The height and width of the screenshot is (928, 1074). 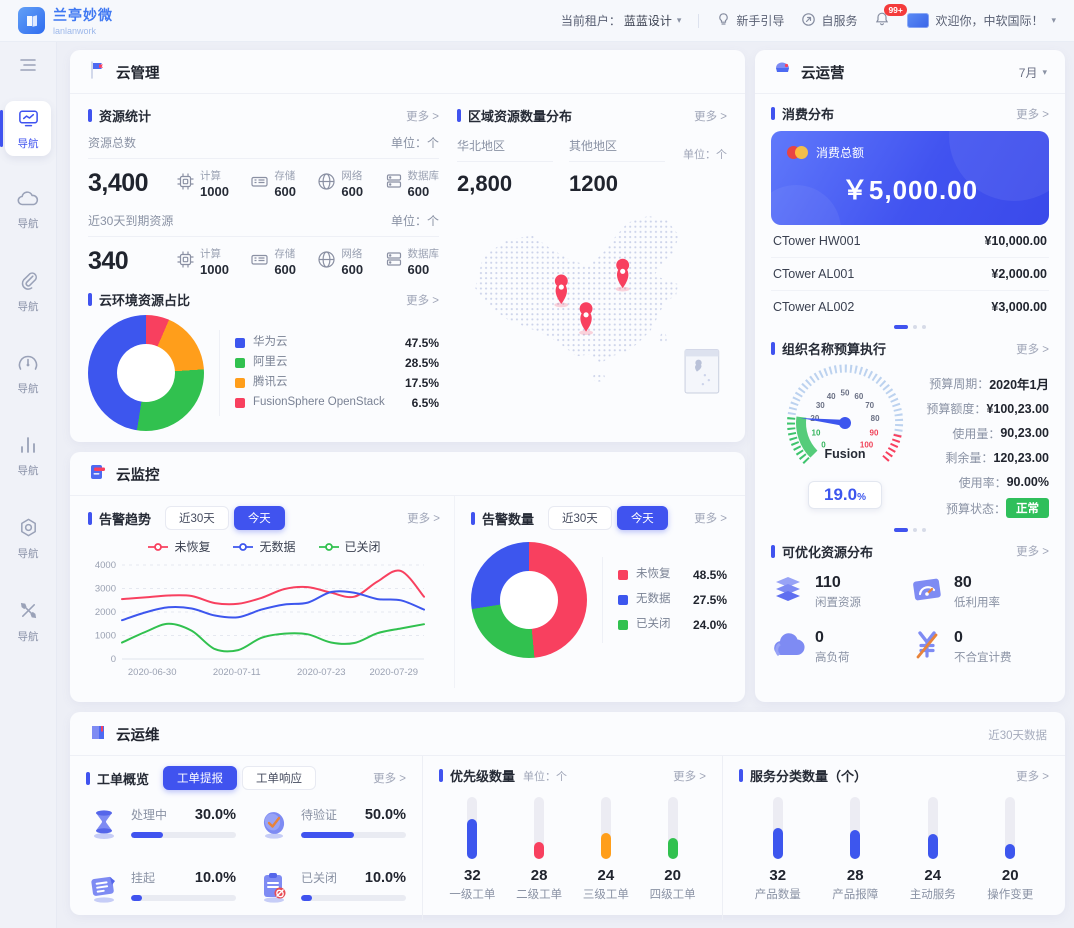 What do you see at coordinates (981, 20) in the screenshot?
I see `user-menu: 欢迎你，中软国际！ ▾` at bounding box center [981, 20].